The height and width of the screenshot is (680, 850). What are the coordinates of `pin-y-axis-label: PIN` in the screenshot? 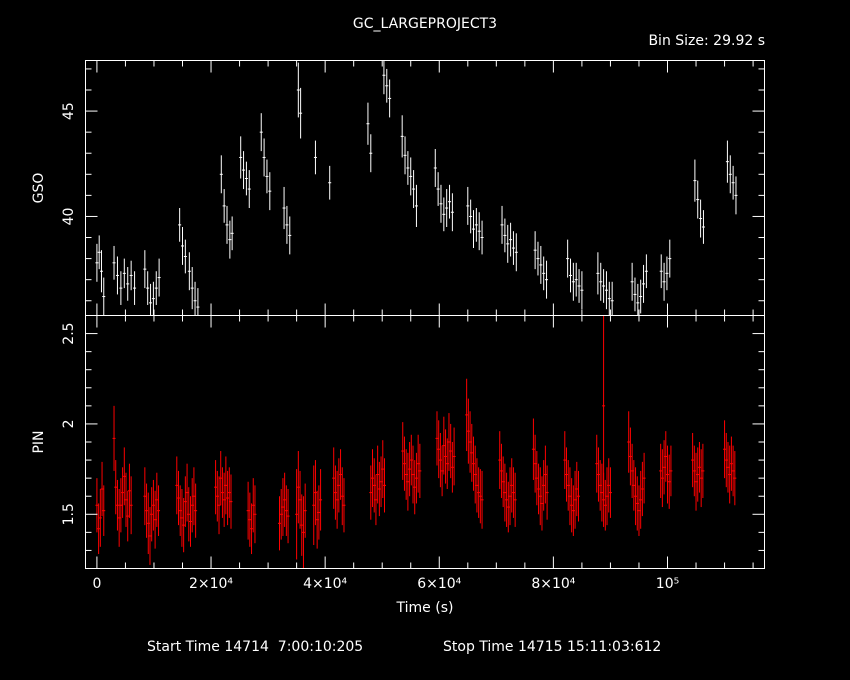 It's located at (39, 441).